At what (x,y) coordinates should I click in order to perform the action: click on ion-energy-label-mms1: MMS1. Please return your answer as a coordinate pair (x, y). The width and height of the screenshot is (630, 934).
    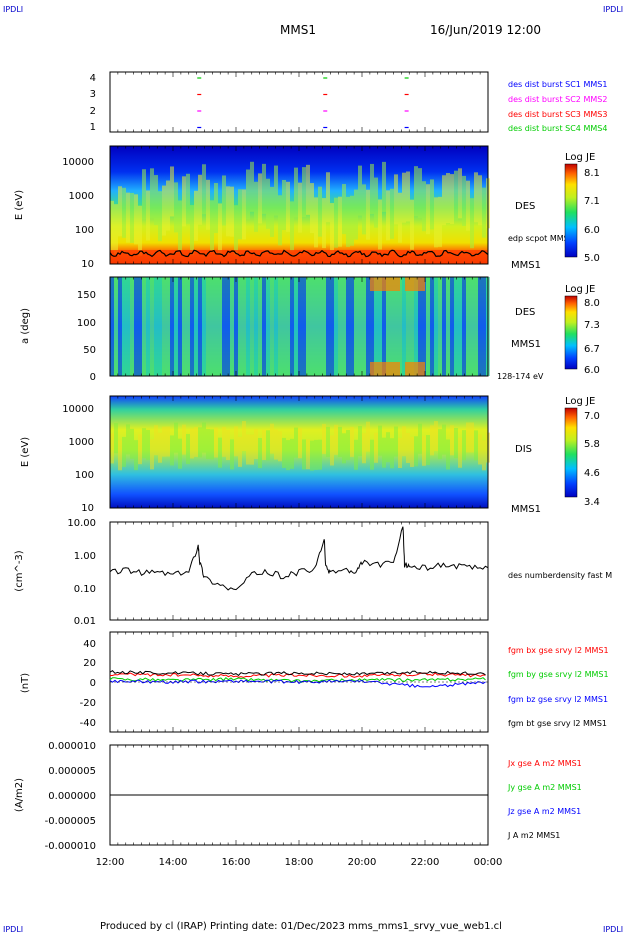
    Looking at the image, I should click on (526, 509).